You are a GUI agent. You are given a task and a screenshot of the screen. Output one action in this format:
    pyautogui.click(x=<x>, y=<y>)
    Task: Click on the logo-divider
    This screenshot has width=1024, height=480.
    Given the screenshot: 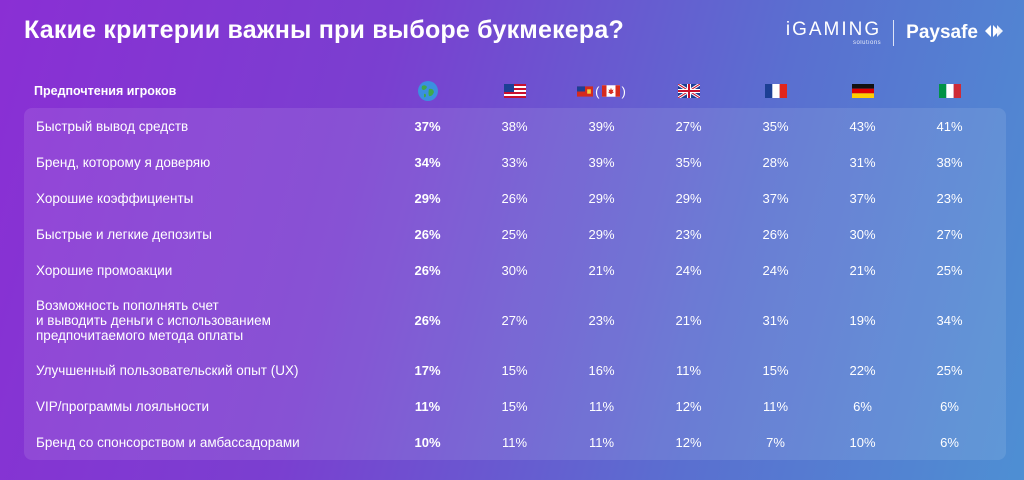 What is the action you would take?
    pyautogui.click(x=894, y=33)
    